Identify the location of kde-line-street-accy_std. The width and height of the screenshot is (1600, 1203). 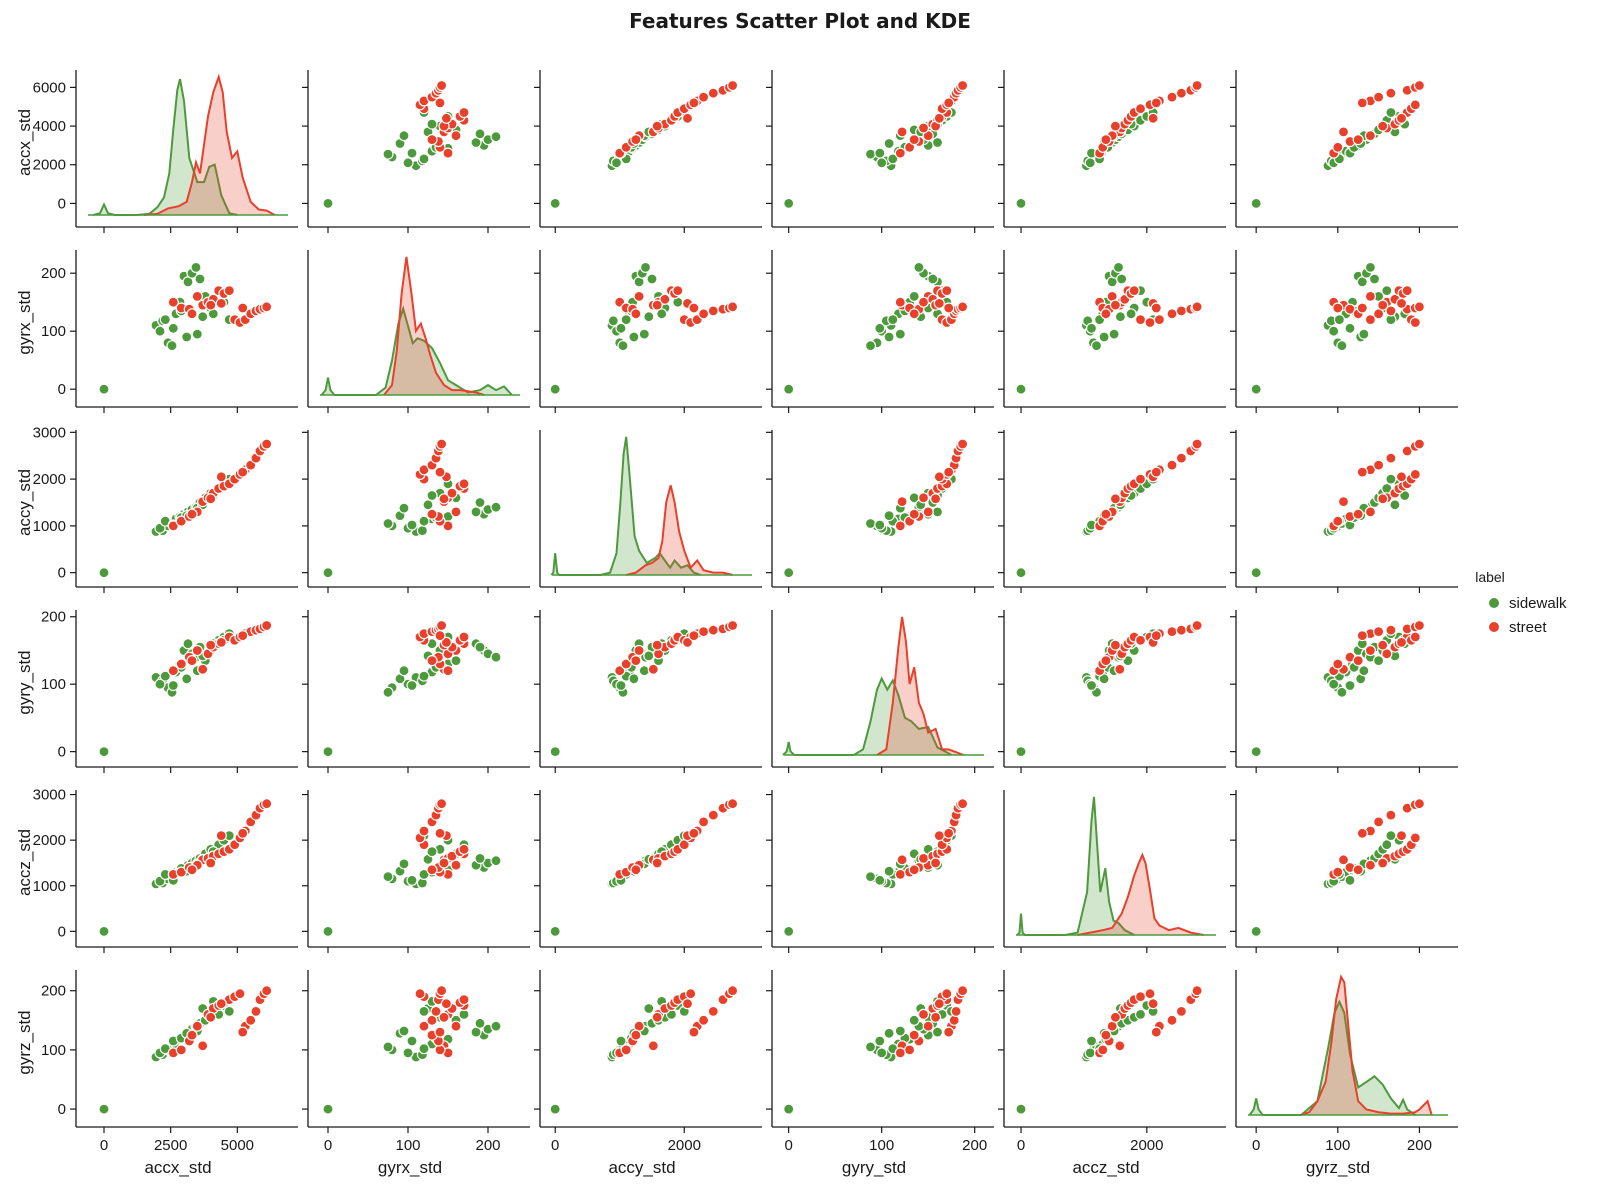
(679, 530).